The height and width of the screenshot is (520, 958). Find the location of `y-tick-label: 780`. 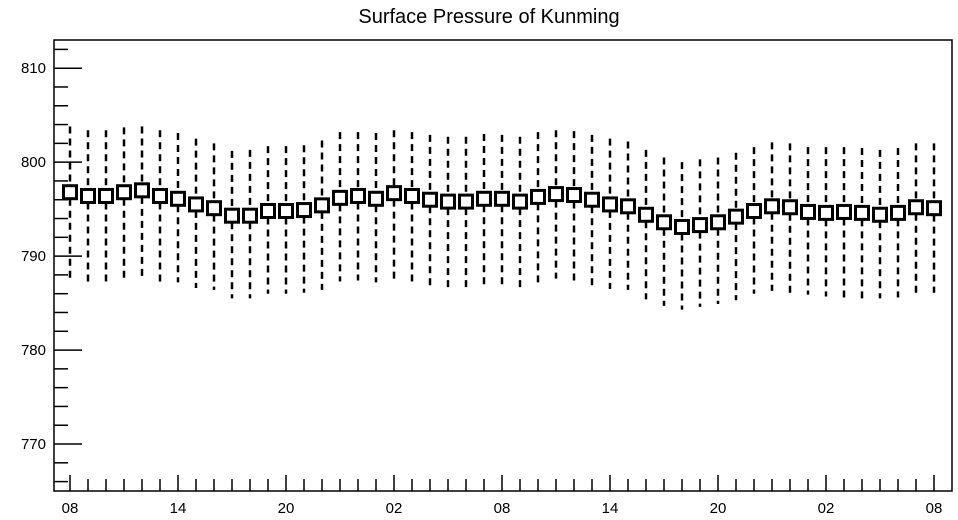

y-tick-label: 780 is located at coordinates (33, 350).